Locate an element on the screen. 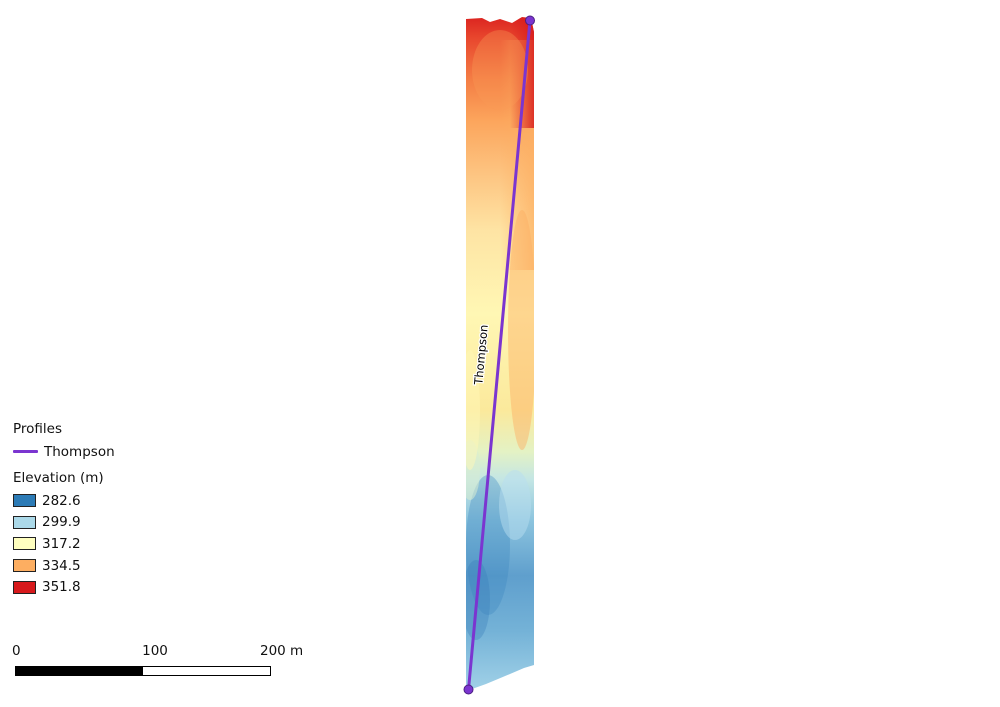  profile-label: Thompson is located at coordinates (481, 355).